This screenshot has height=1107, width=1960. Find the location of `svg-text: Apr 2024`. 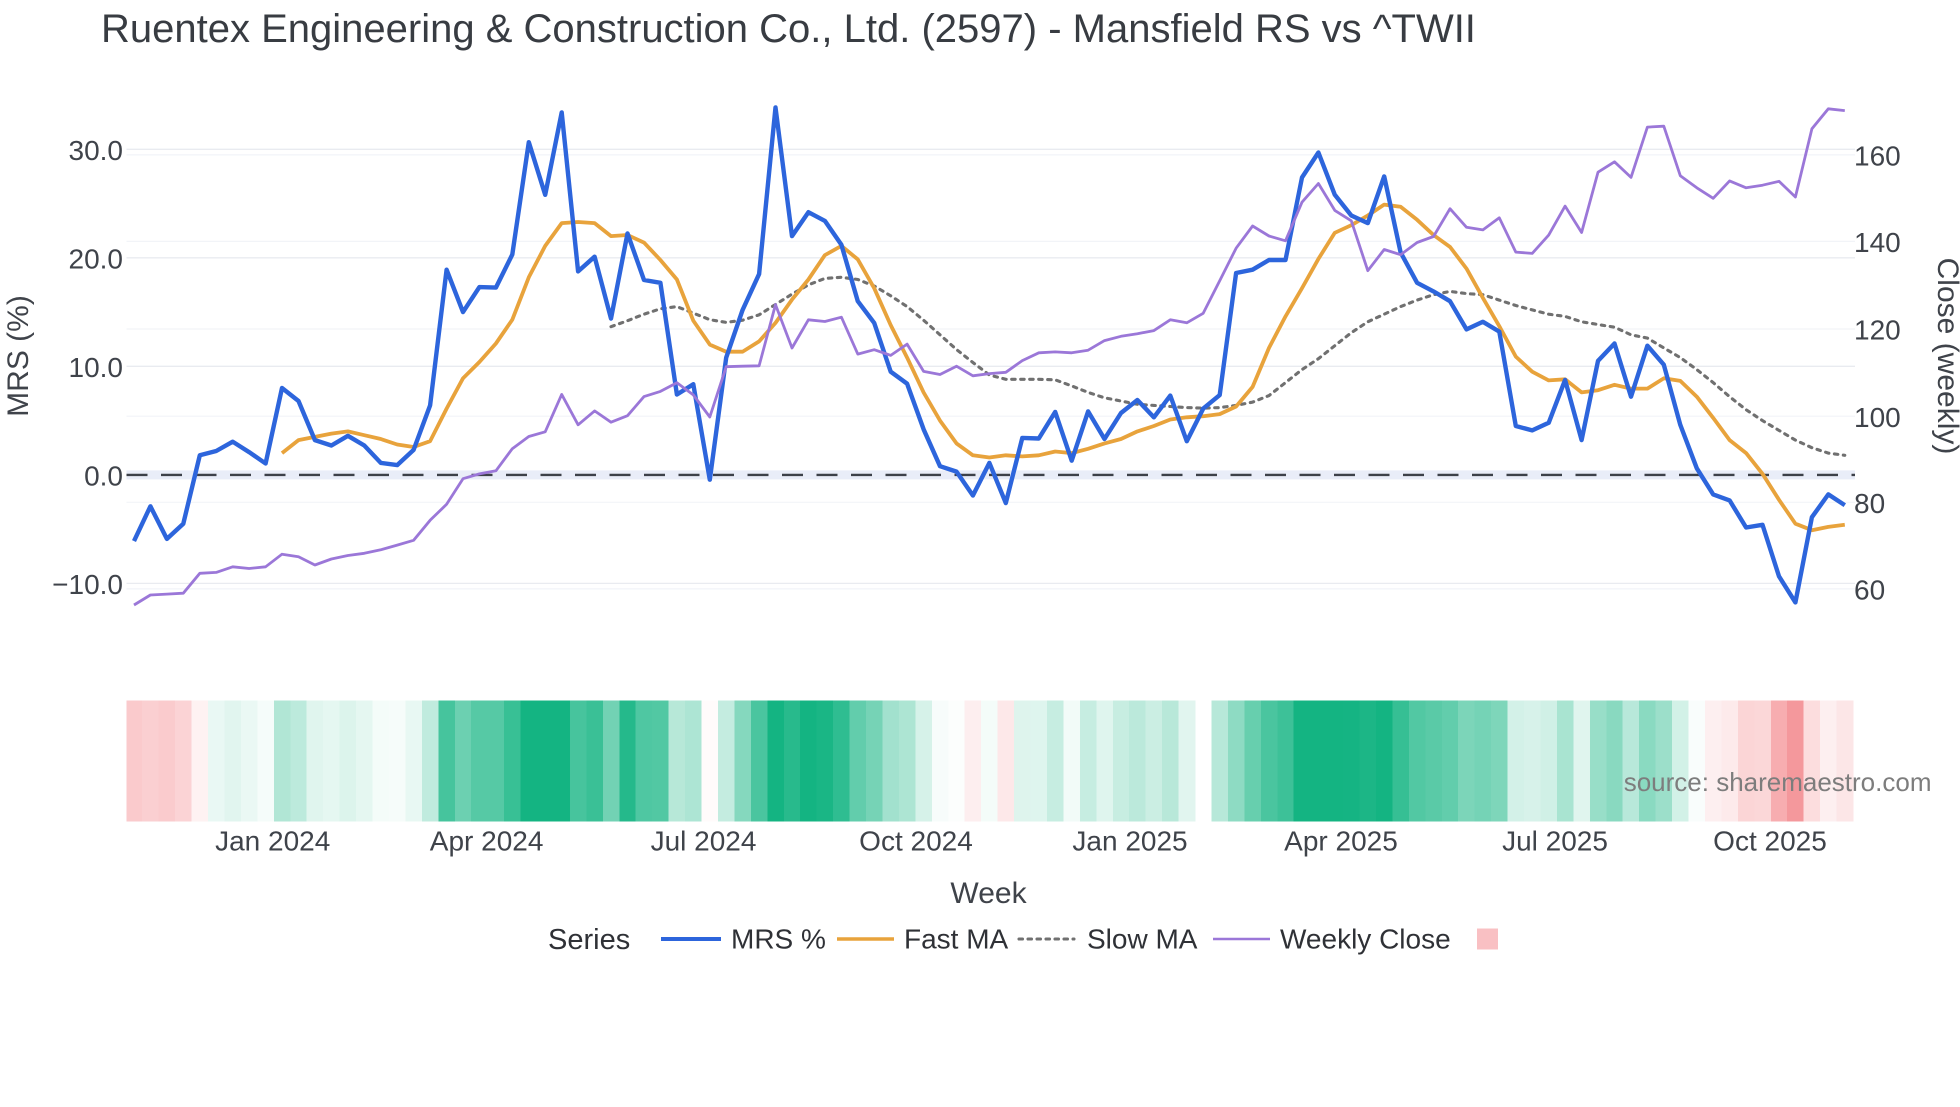

svg-text: Apr 2024 is located at coordinates (487, 841).